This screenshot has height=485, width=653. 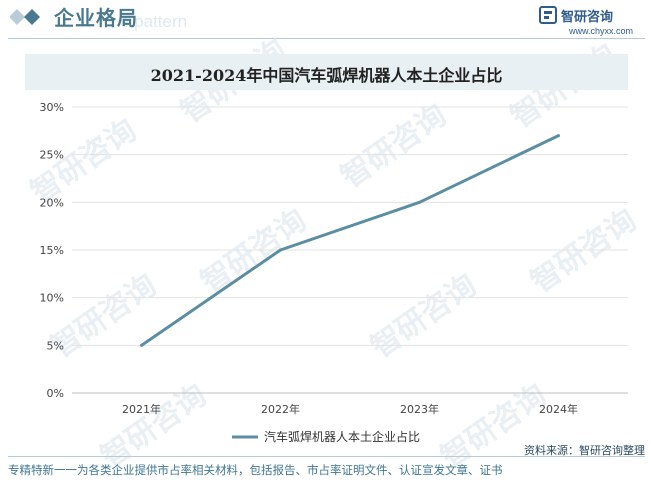 I want to click on brand-logo-icon, so click(x=548, y=15).